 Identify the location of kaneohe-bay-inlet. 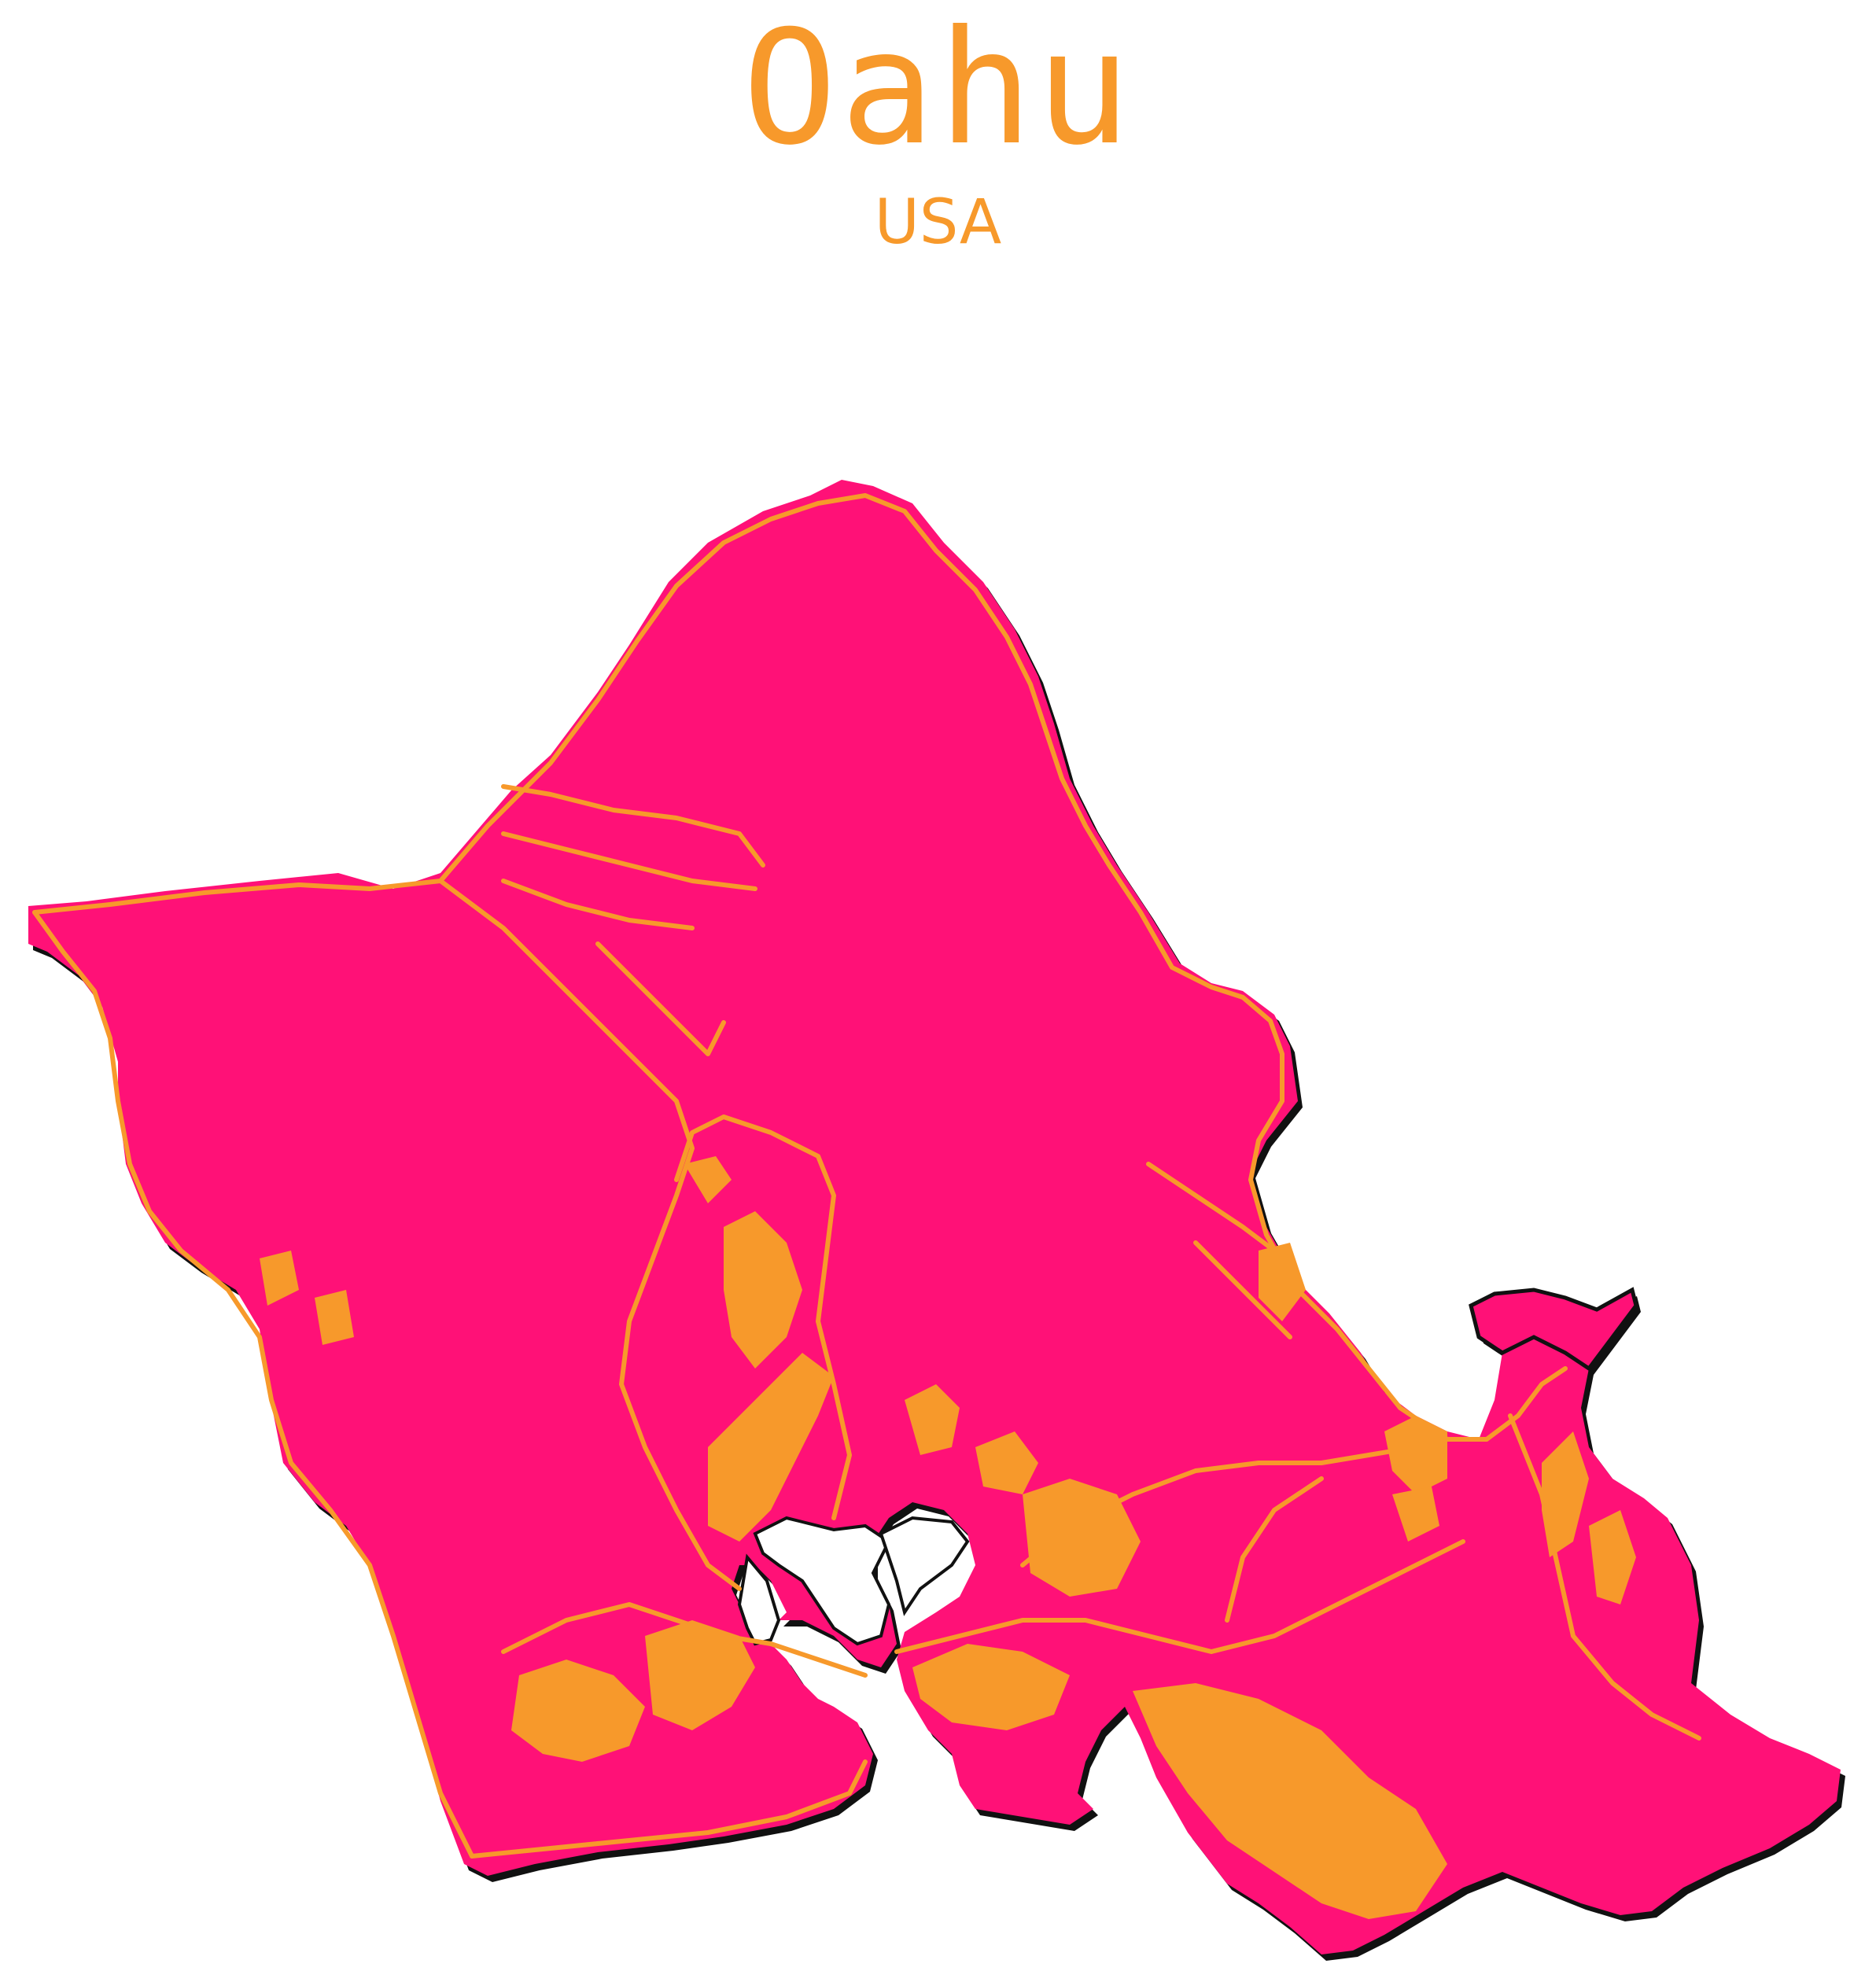
(1553, 1329).